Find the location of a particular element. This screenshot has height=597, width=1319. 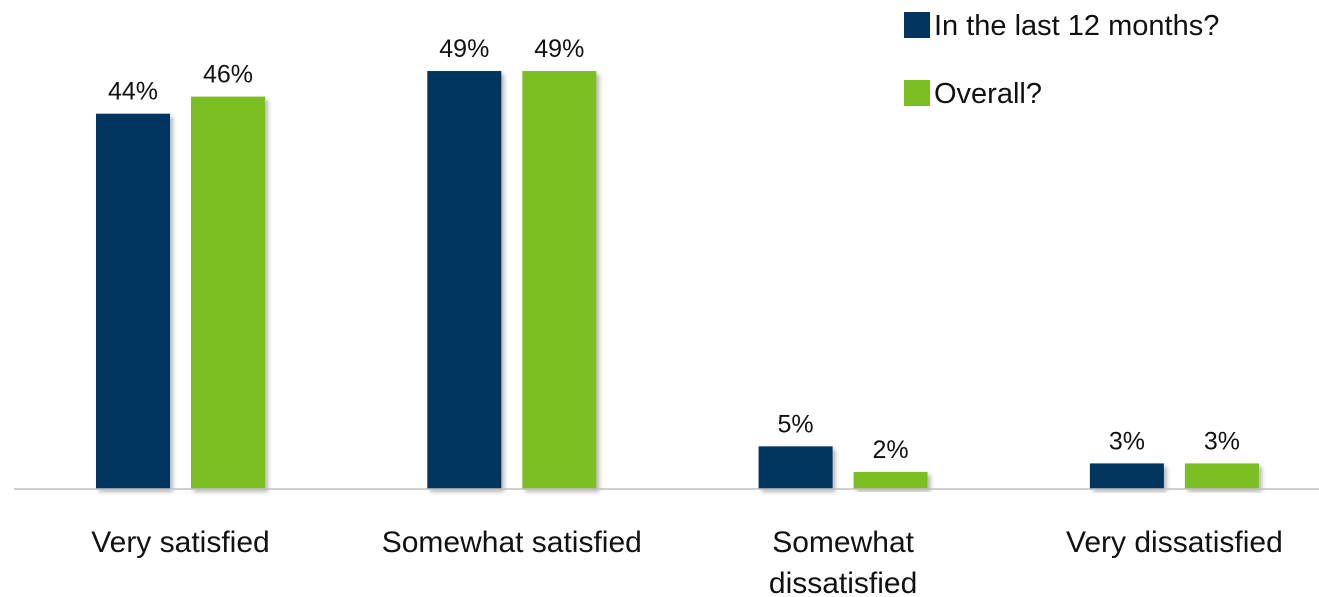

data-label: 44% is located at coordinates (133, 92).